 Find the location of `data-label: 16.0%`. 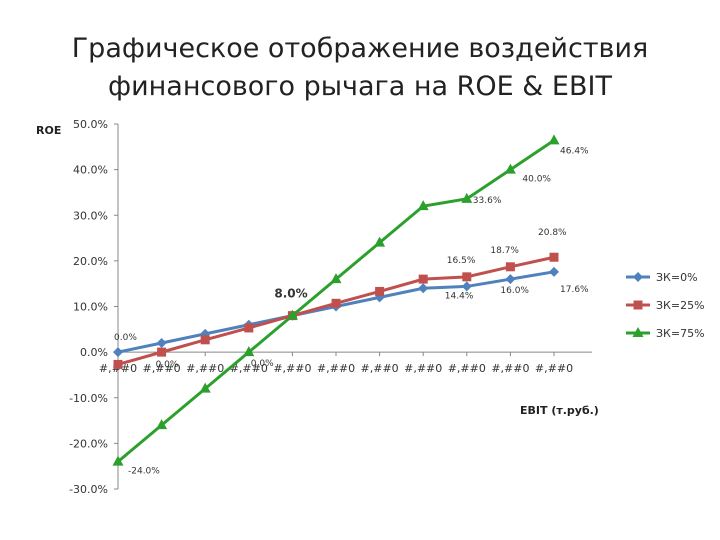

data-label: 16.0% is located at coordinates (514, 291).